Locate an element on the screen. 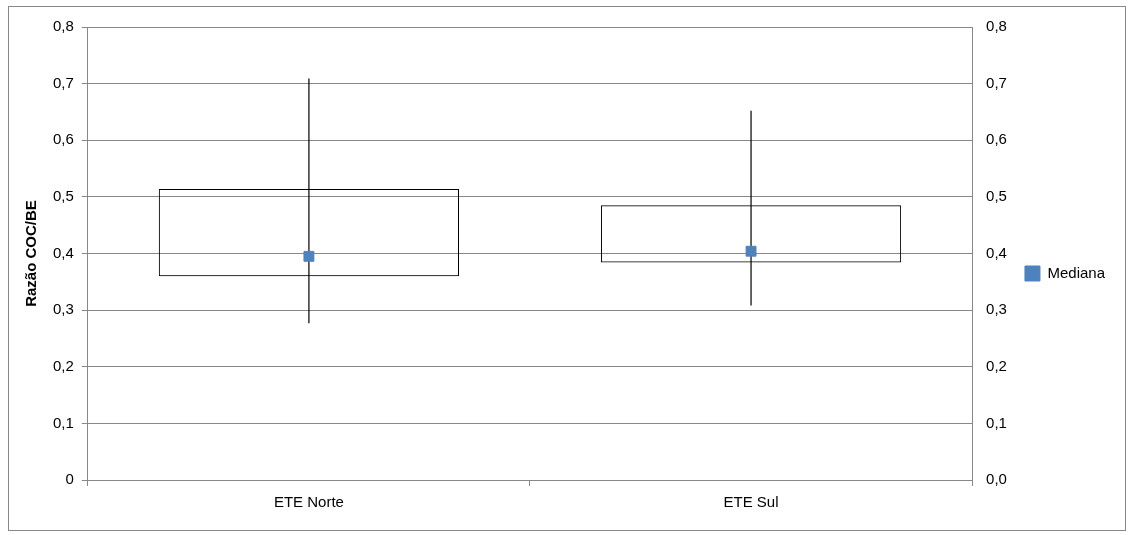 The image size is (1134, 535). y2-tick-label: 0,4 is located at coordinates (996, 252).